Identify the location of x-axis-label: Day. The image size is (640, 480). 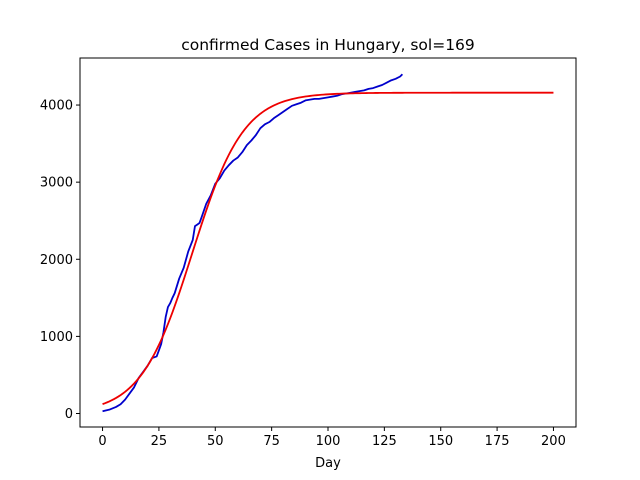
(328, 463).